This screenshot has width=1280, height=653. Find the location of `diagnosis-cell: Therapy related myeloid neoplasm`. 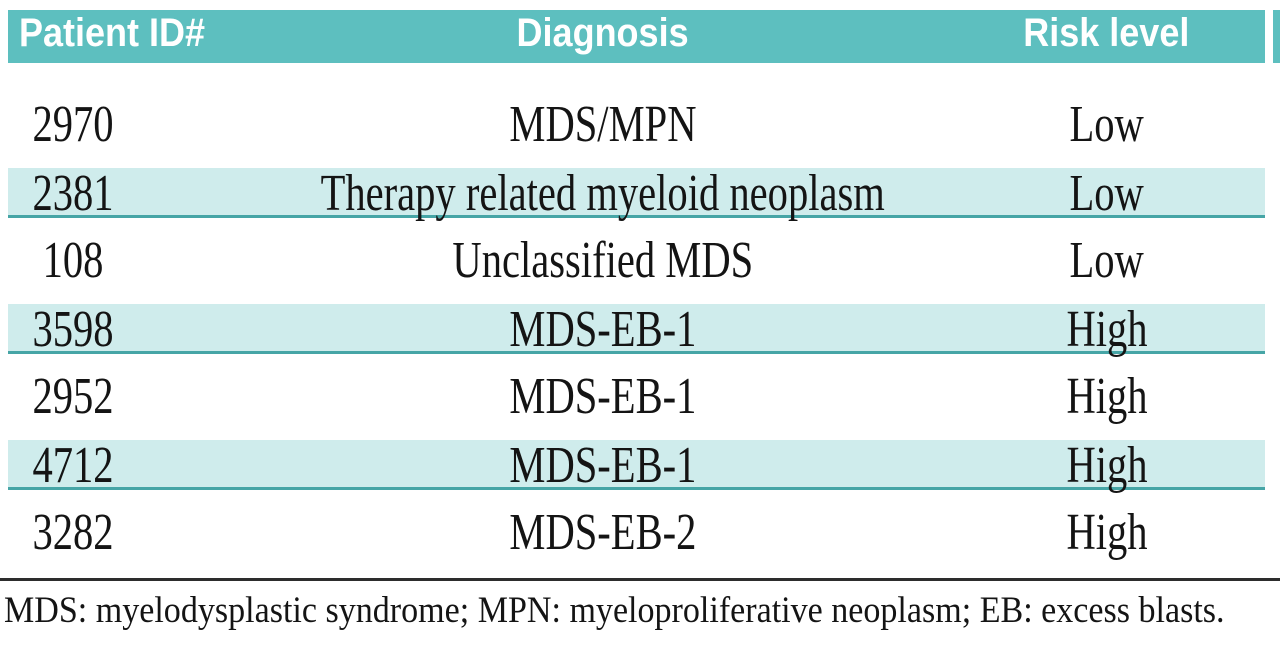

diagnosis-cell: Therapy related myeloid neoplasm is located at coordinates (603, 194).